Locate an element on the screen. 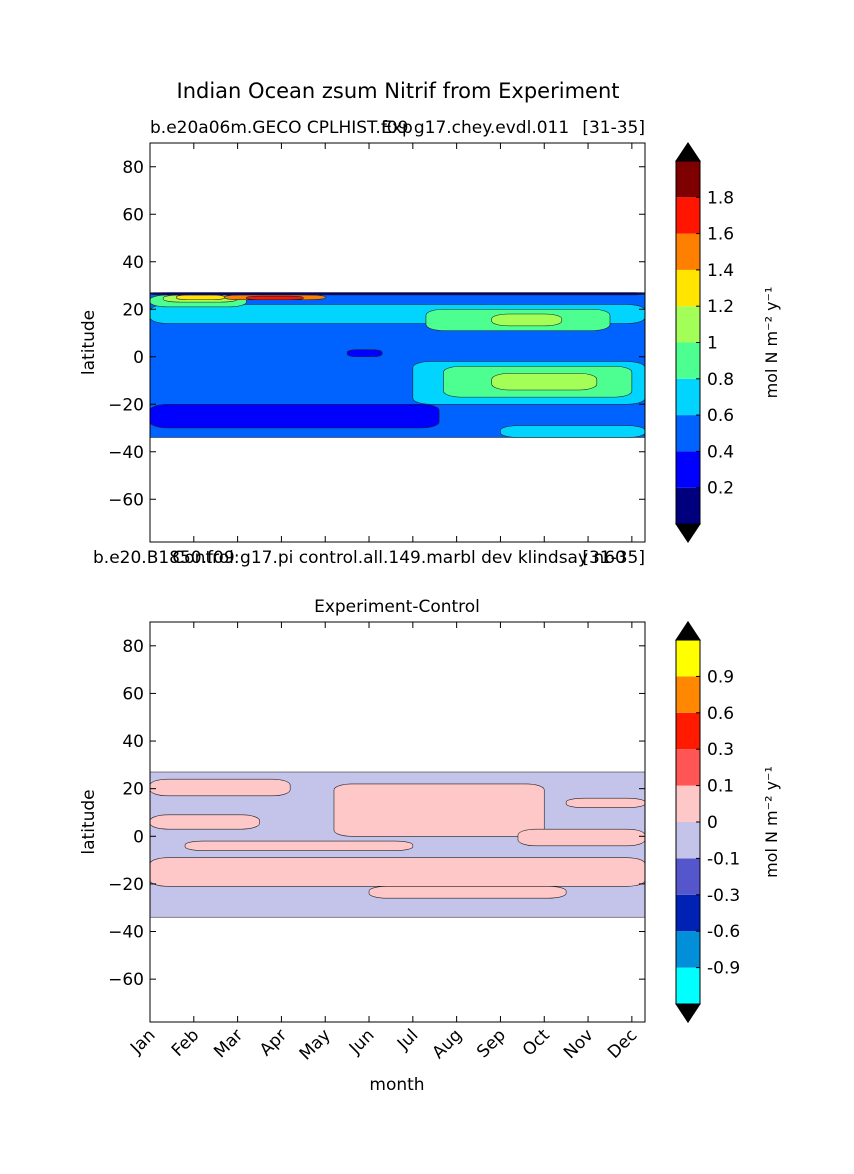 Image resolution: width=854 pixels, height=1174 pixels. colorbar-tick-label: 0.4 is located at coordinates (720, 452).